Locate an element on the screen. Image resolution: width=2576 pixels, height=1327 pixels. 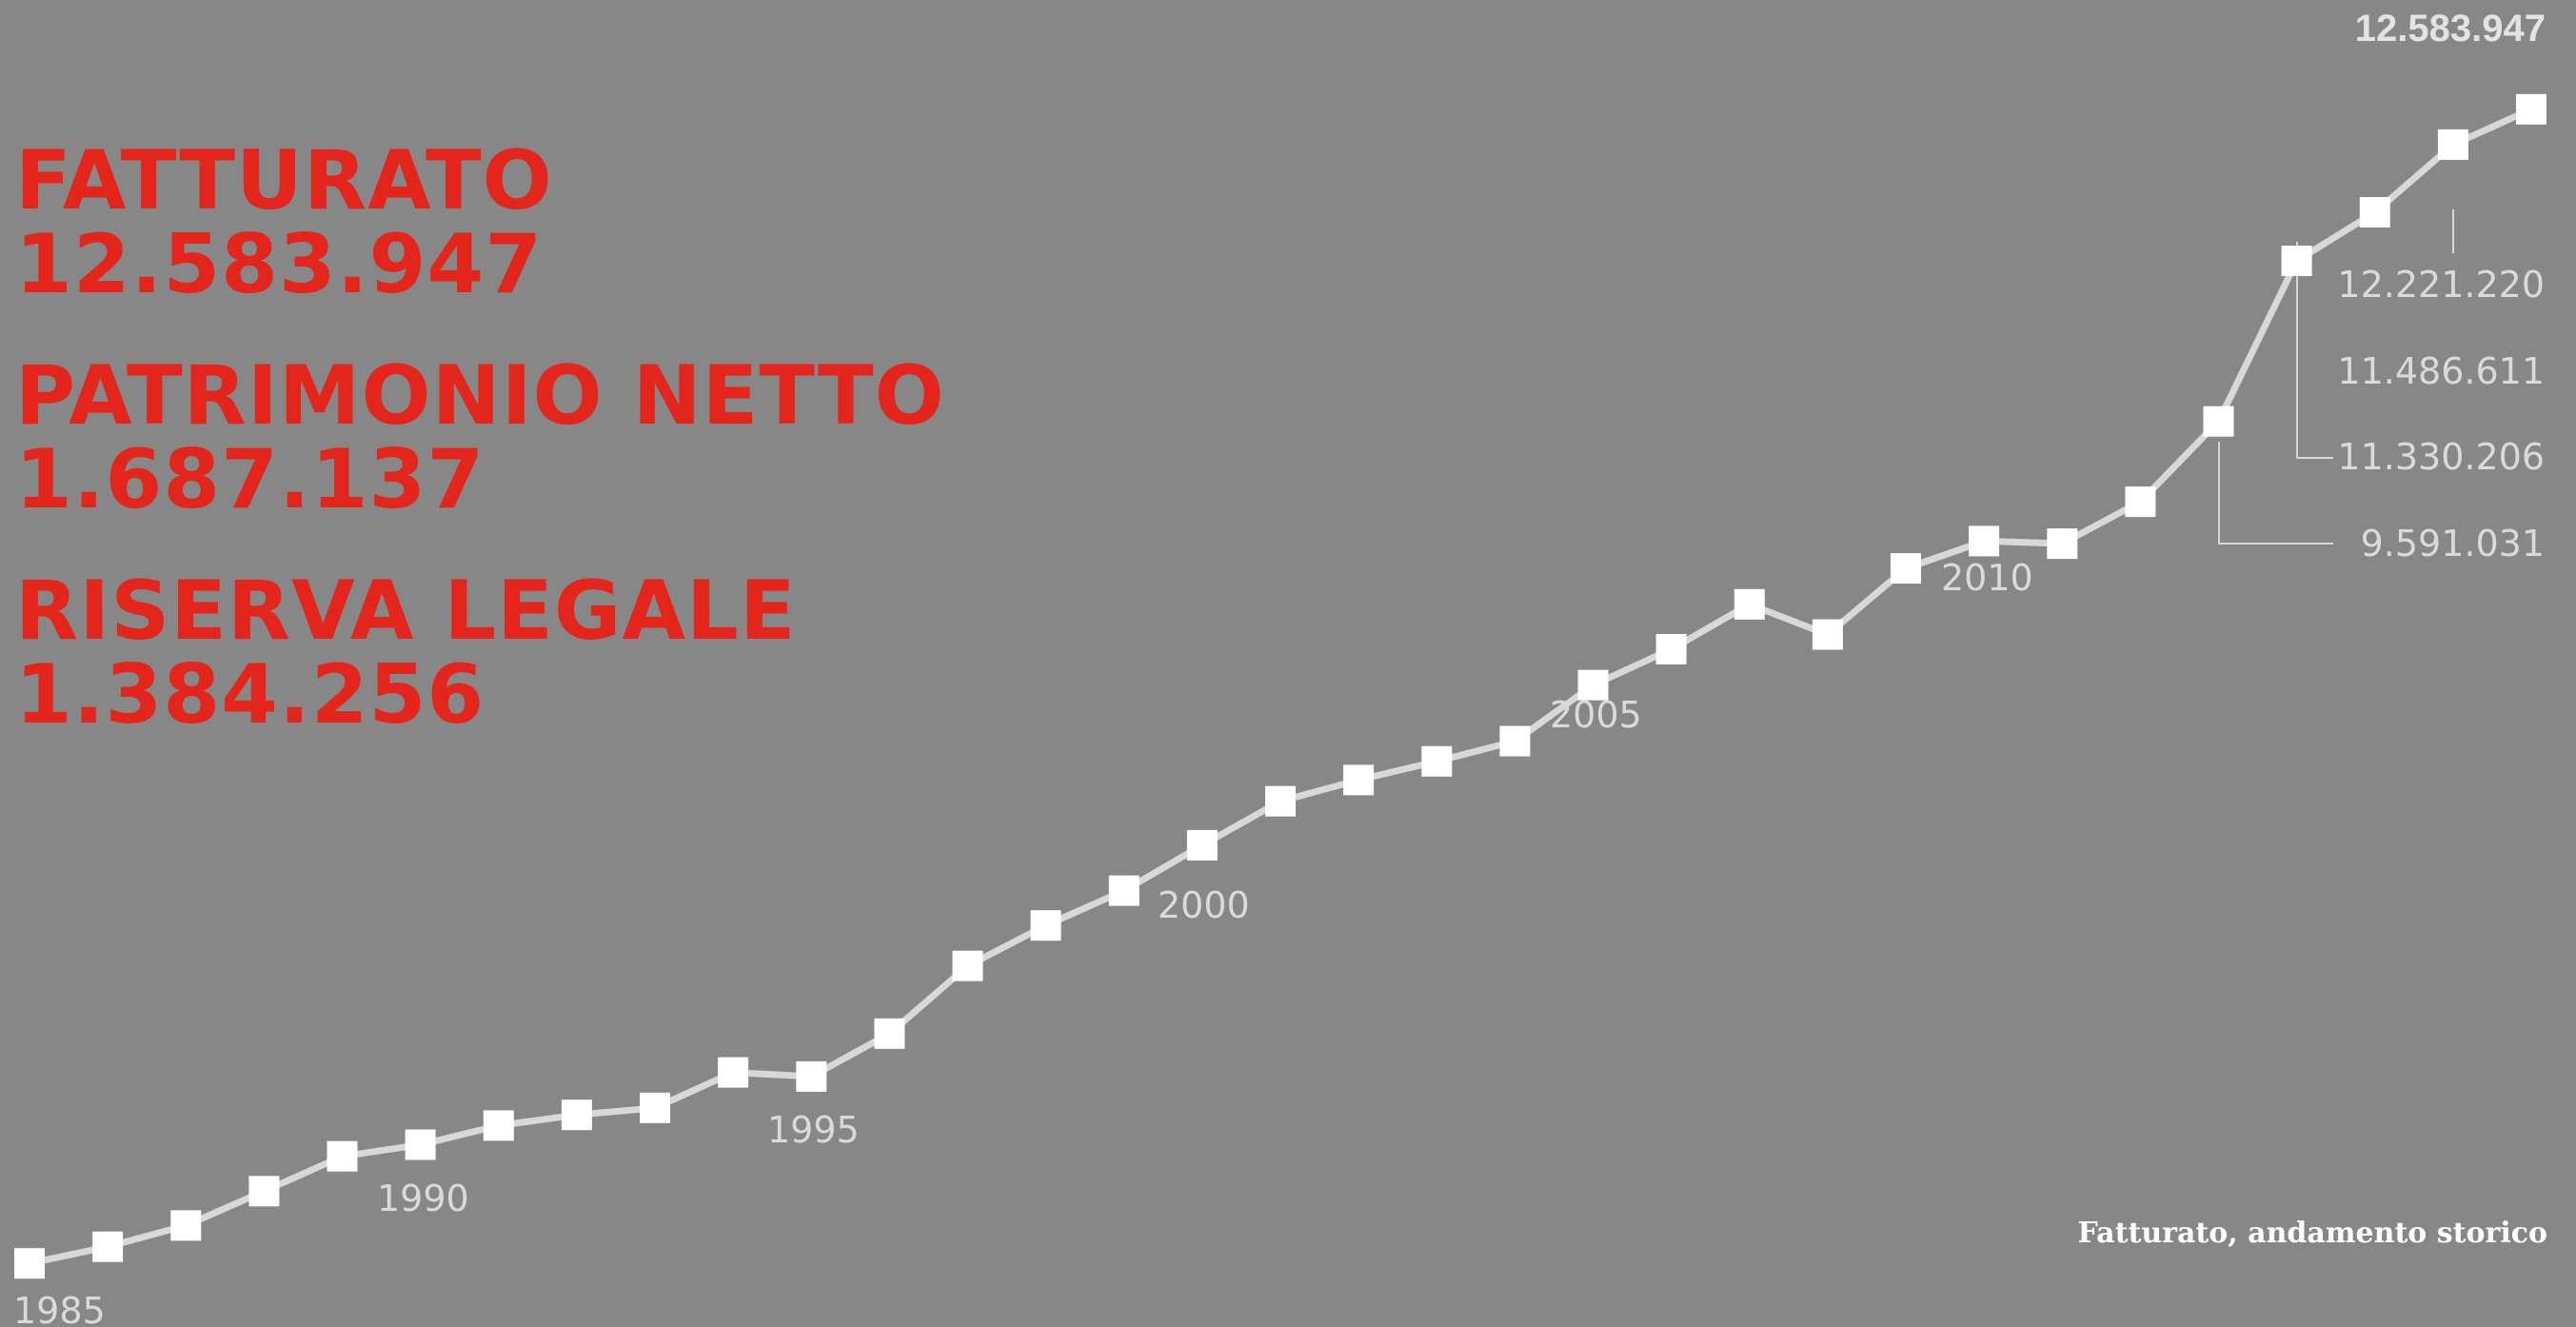
x-tick-label: 1995 is located at coordinates (813, 1130).